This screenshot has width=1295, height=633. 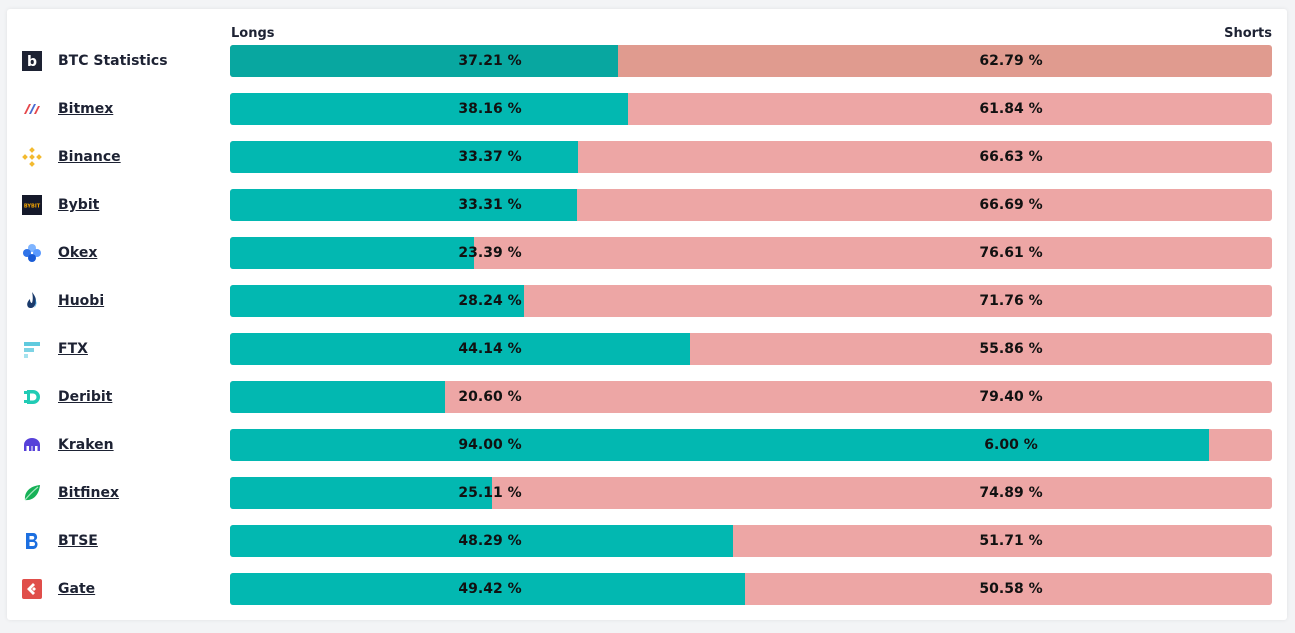 I want to click on longs-value-label: 28.24 %, so click(x=490, y=301).